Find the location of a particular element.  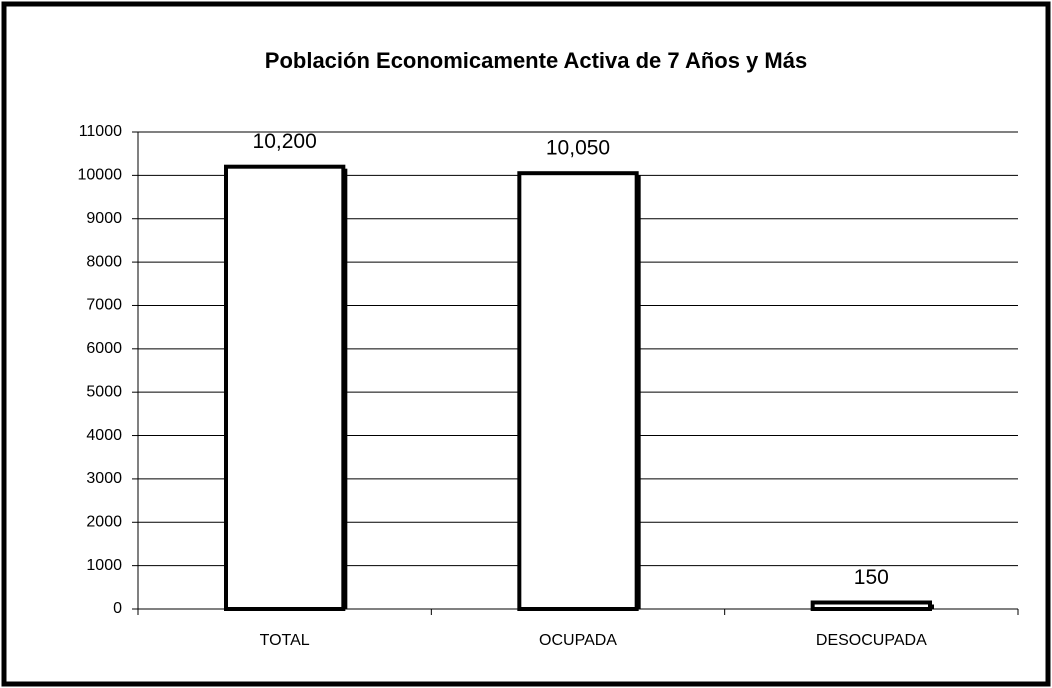

y-tick-label: 3000 is located at coordinates (104, 478).